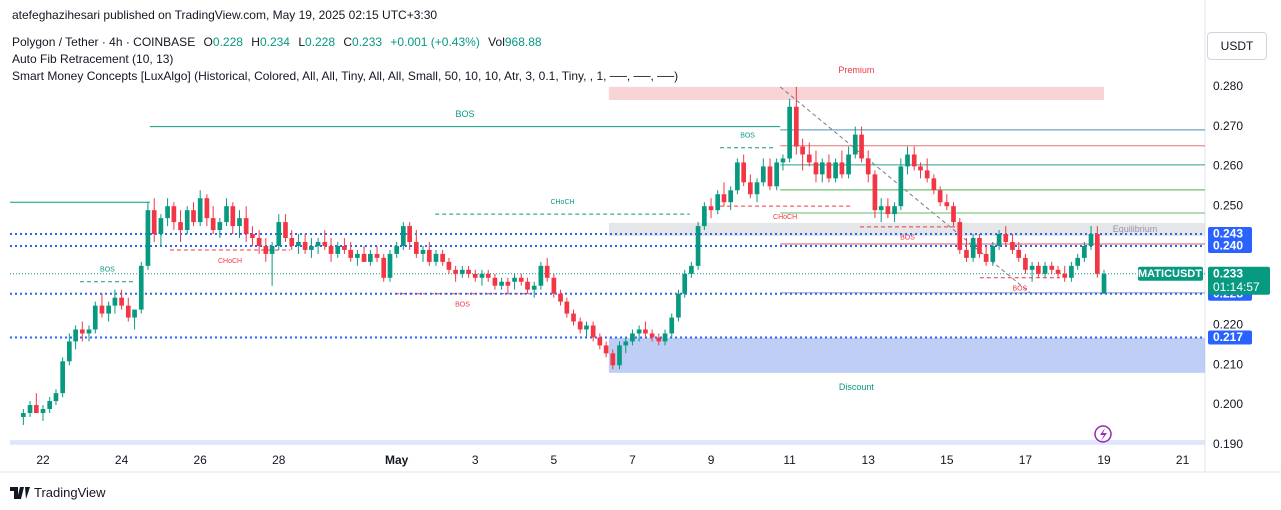 The width and height of the screenshot is (1281, 510). Describe the element at coordinates (1228, 364) in the screenshot. I see `y-tick-label: 0.210` at that location.